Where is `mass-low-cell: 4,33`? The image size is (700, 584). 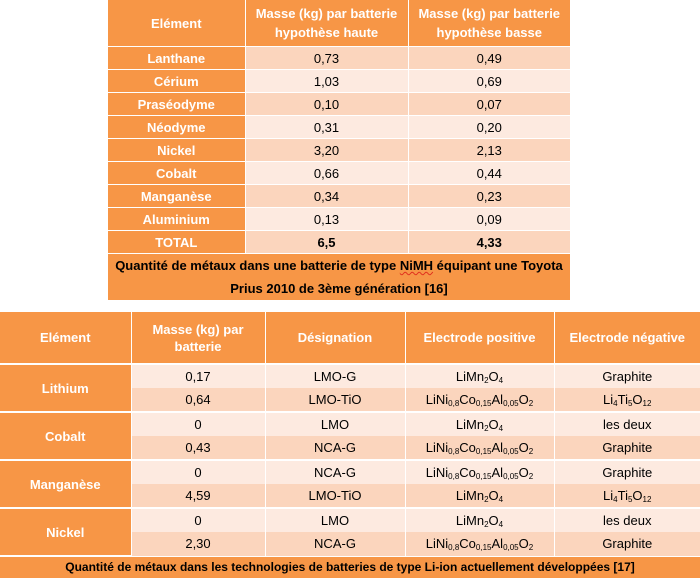
mass-low-cell: 4,33 is located at coordinates (489, 242).